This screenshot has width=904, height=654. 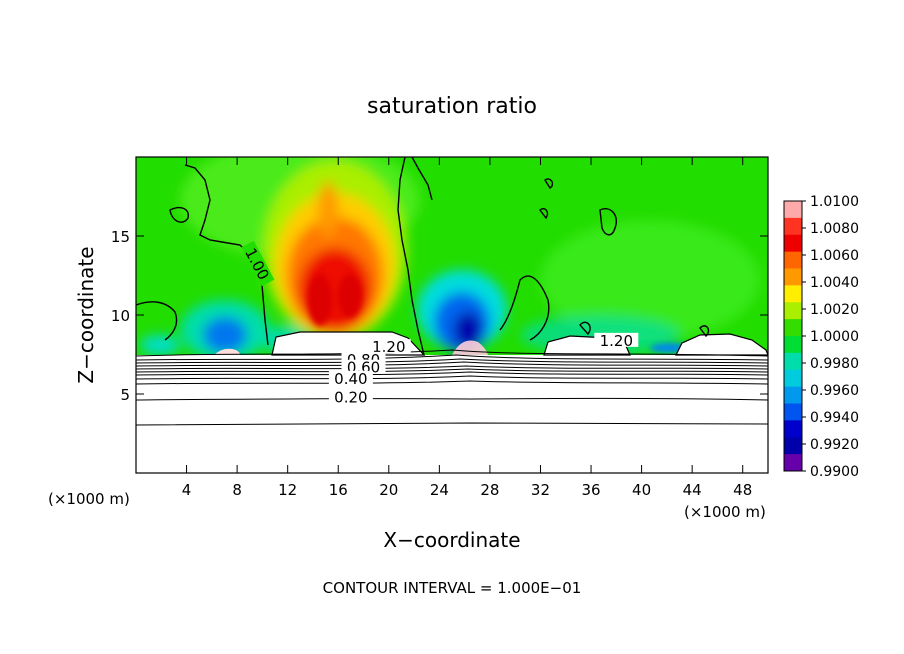 What do you see at coordinates (125, 395) in the screenshot?
I see `y-tick-label: 5` at bounding box center [125, 395].